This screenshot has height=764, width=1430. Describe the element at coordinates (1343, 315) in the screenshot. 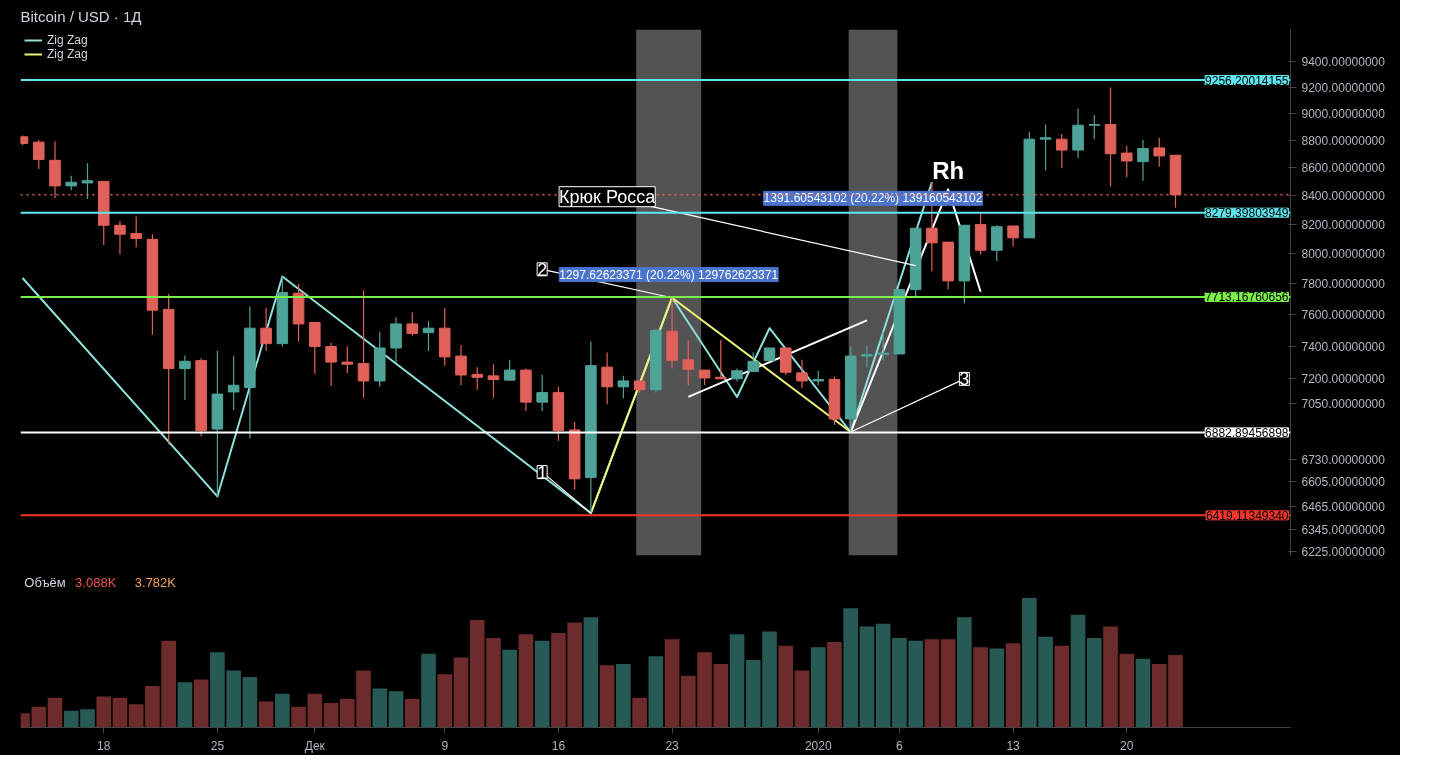

I see `y-tick-label: 7600.00000000` at that location.